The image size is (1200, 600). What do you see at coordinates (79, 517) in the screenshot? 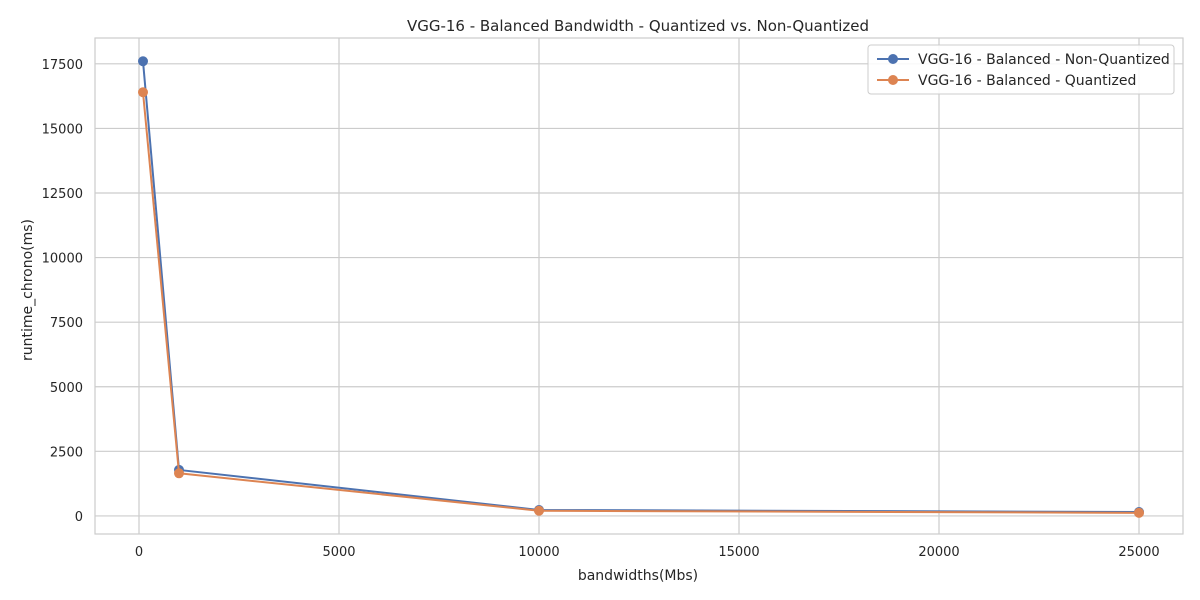
I see `y-tick-label: 0` at bounding box center [79, 517].